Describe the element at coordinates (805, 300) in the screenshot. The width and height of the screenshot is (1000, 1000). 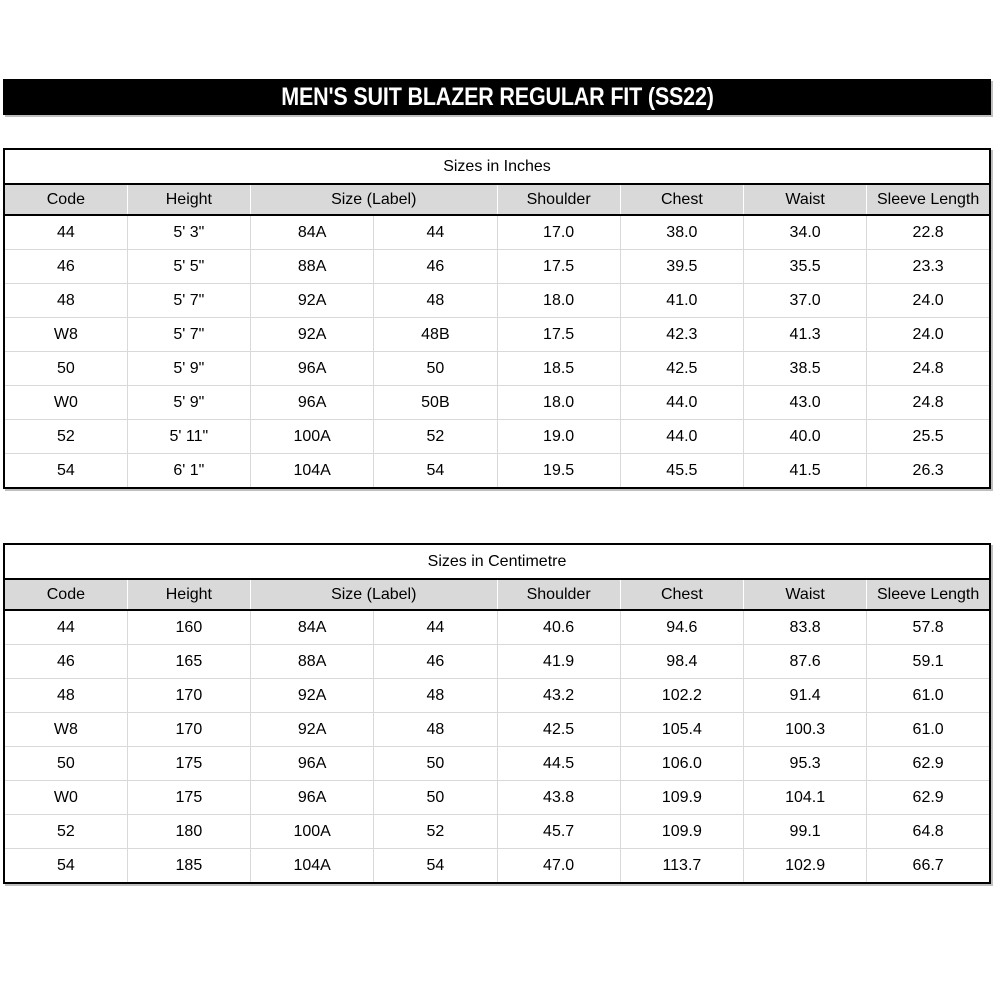
I see `table-cell: 37.0` at that location.